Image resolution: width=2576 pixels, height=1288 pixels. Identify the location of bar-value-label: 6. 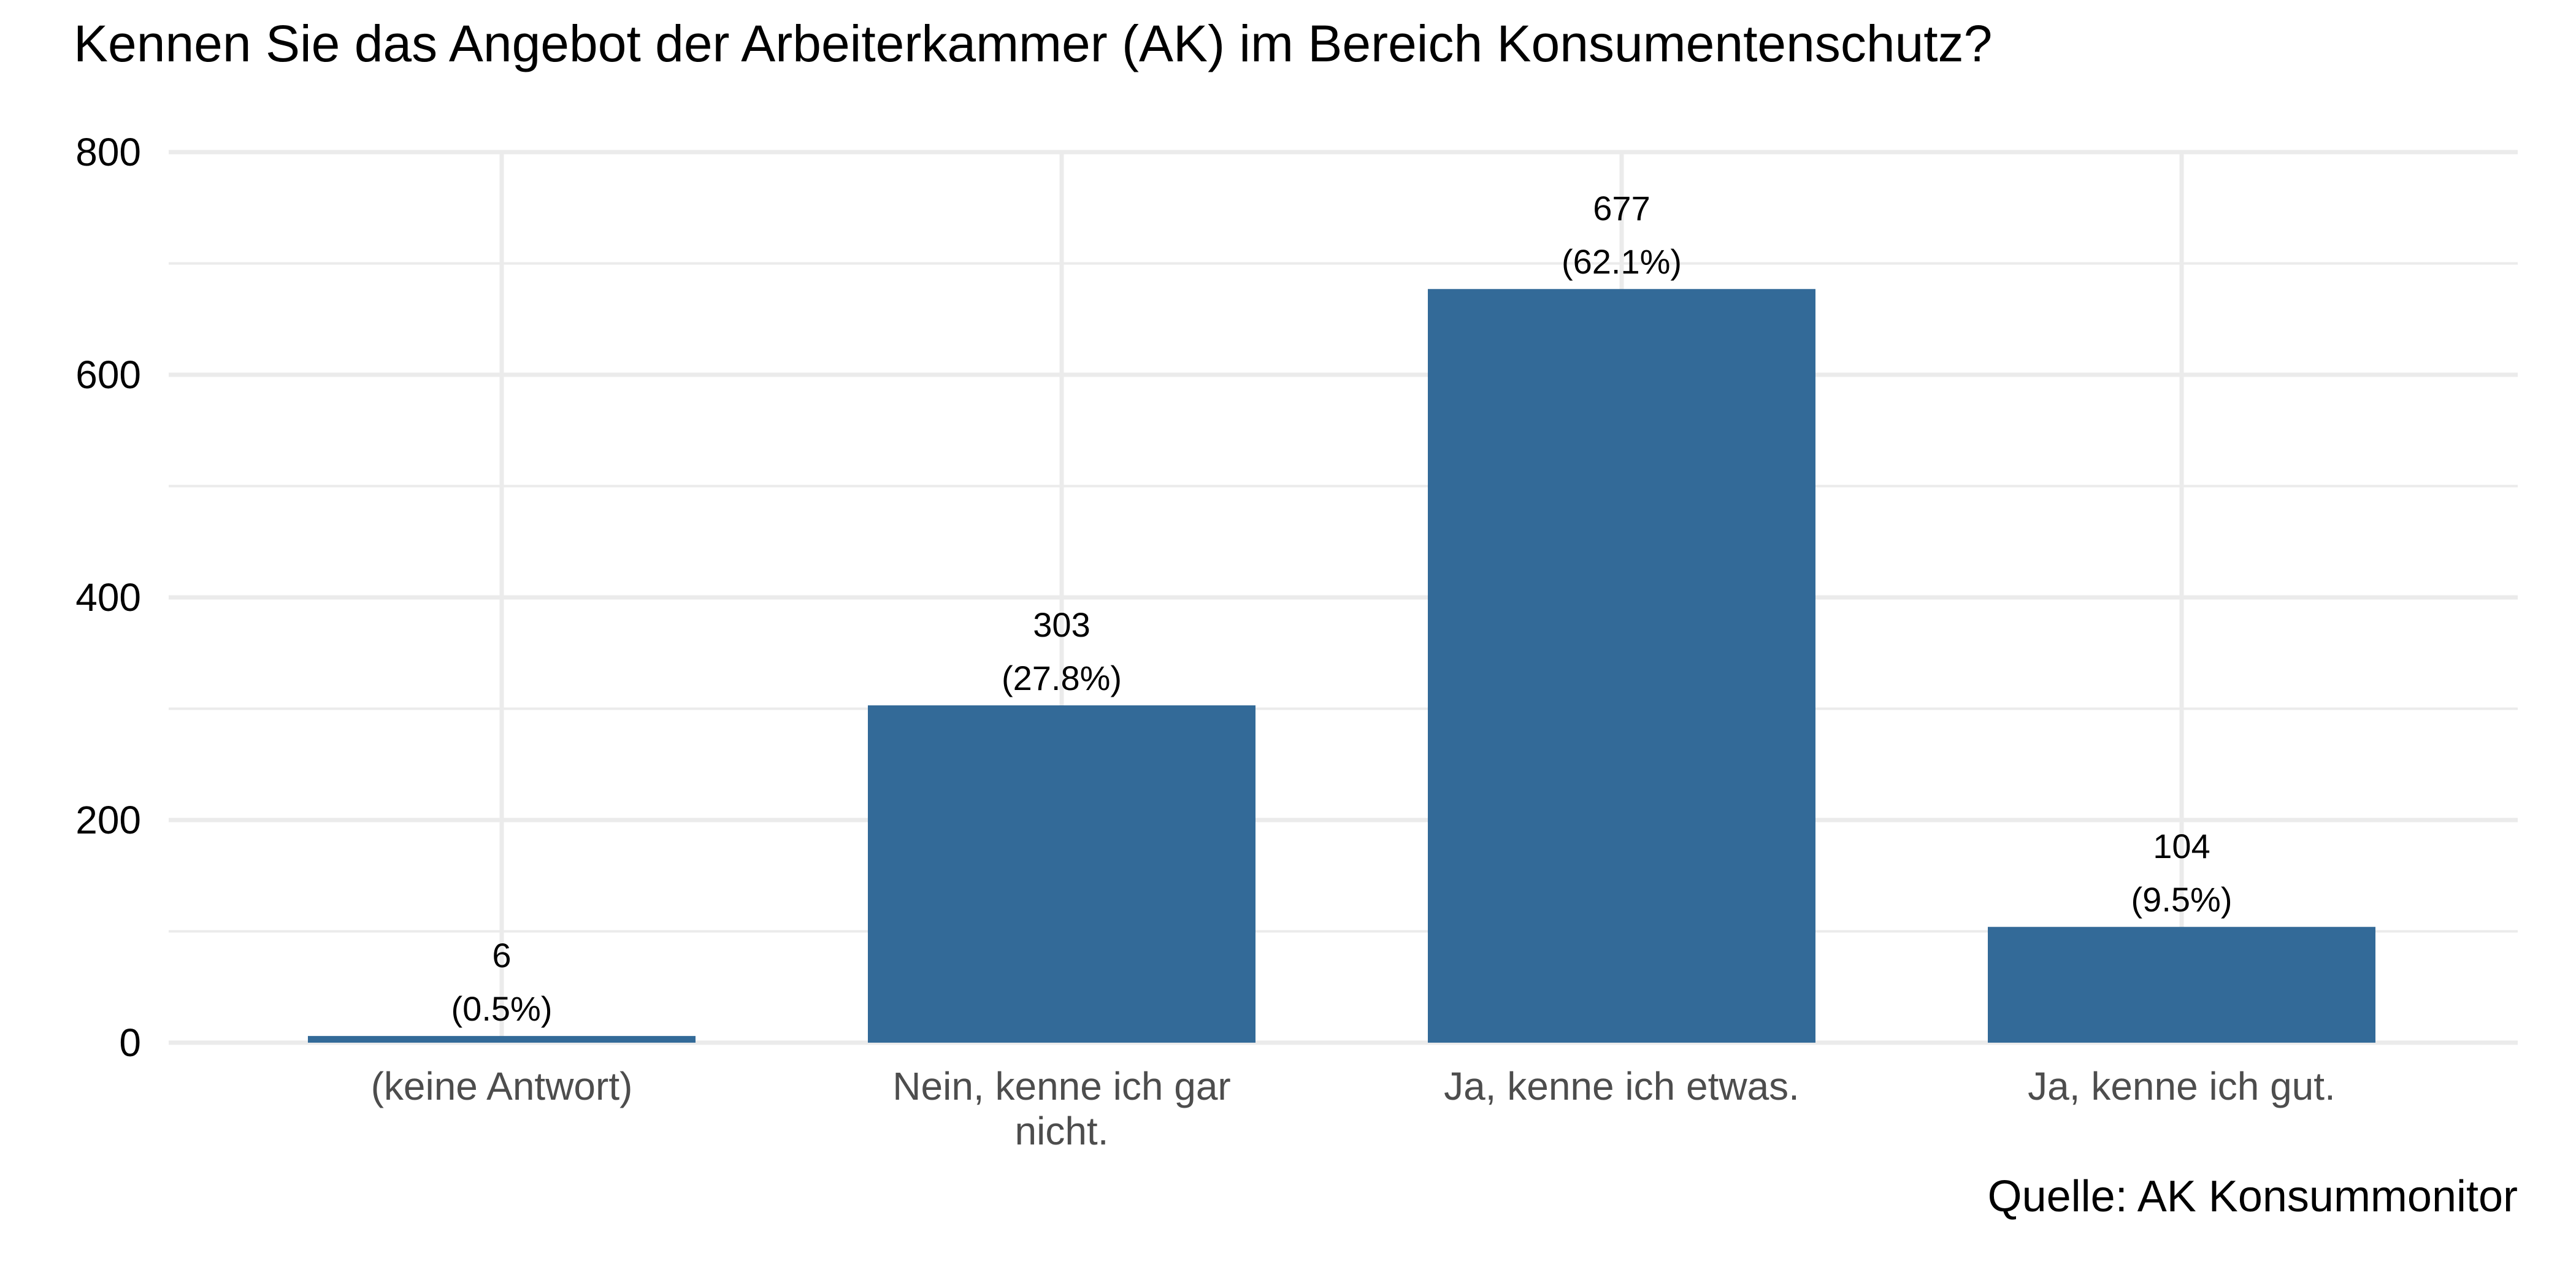
(501, 955).